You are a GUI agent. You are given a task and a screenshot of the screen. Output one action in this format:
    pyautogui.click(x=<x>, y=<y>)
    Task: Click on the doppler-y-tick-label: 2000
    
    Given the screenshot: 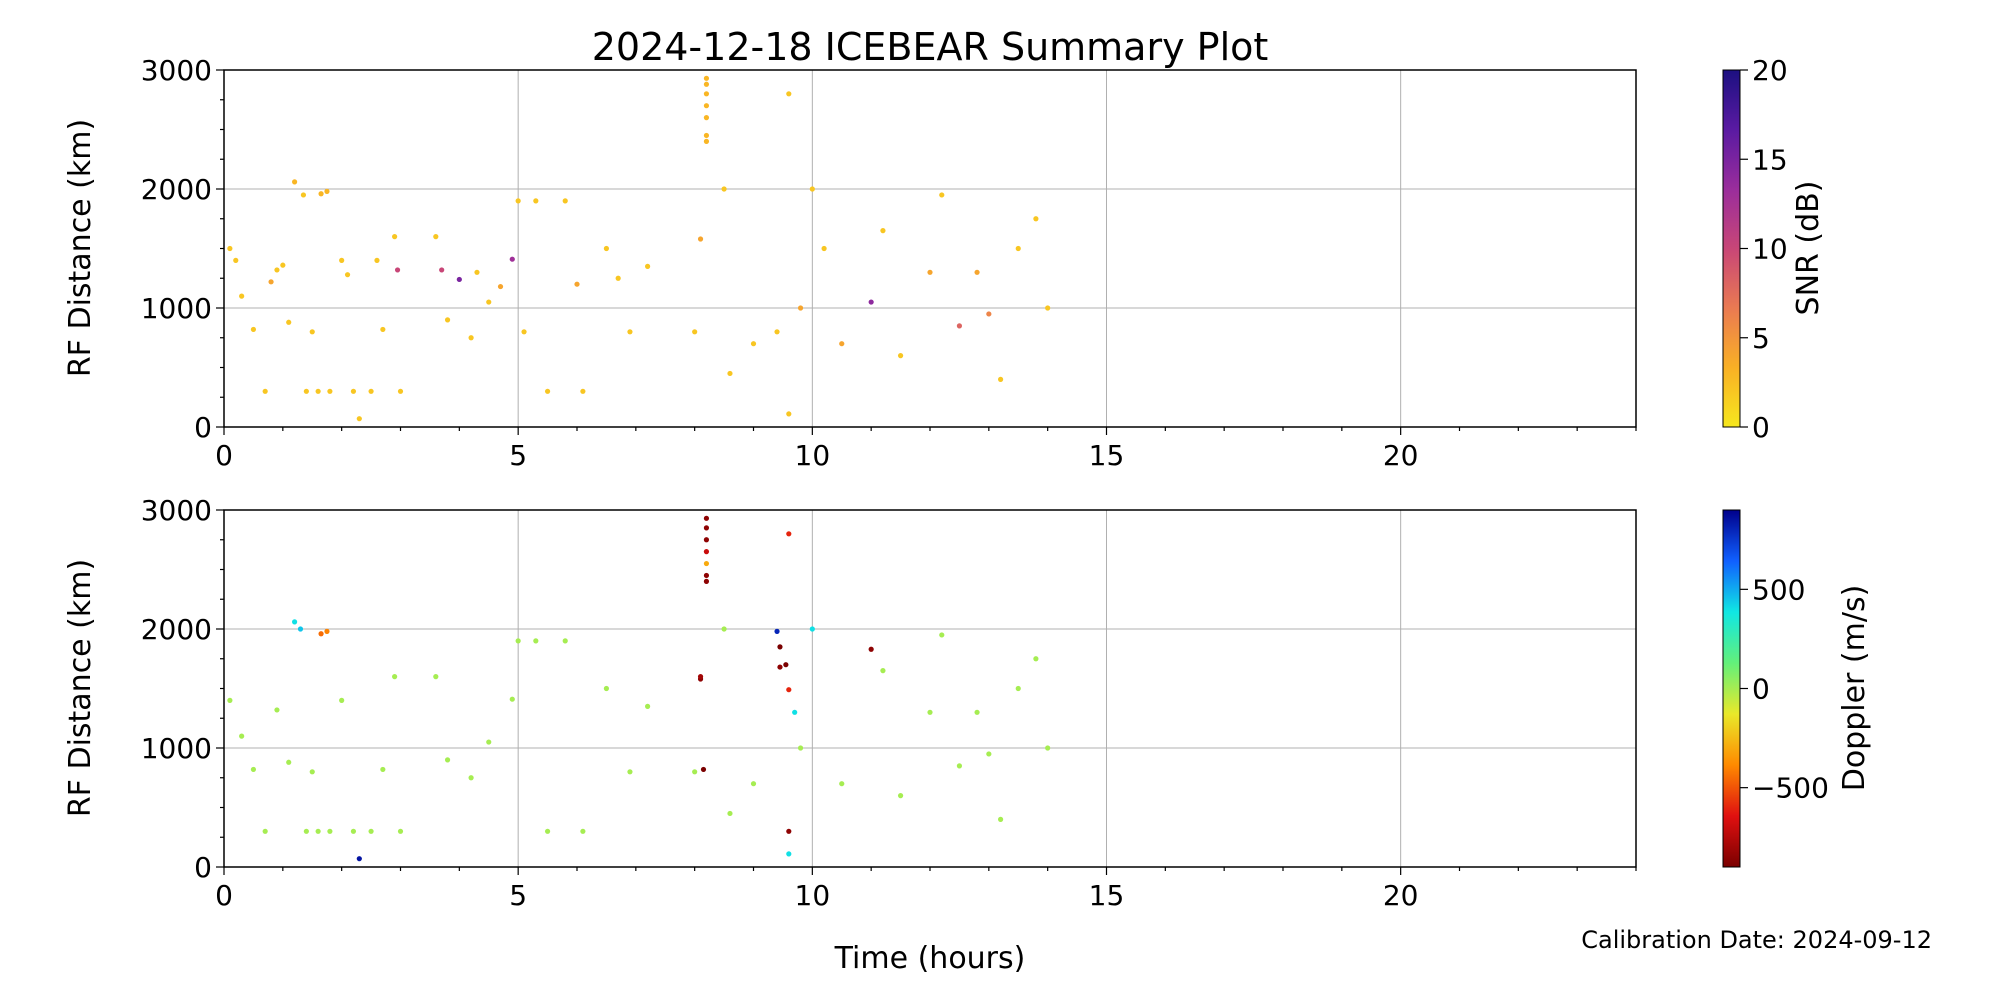 What is the action you would take?
    pyautogui.click(x=176, y=629)
    